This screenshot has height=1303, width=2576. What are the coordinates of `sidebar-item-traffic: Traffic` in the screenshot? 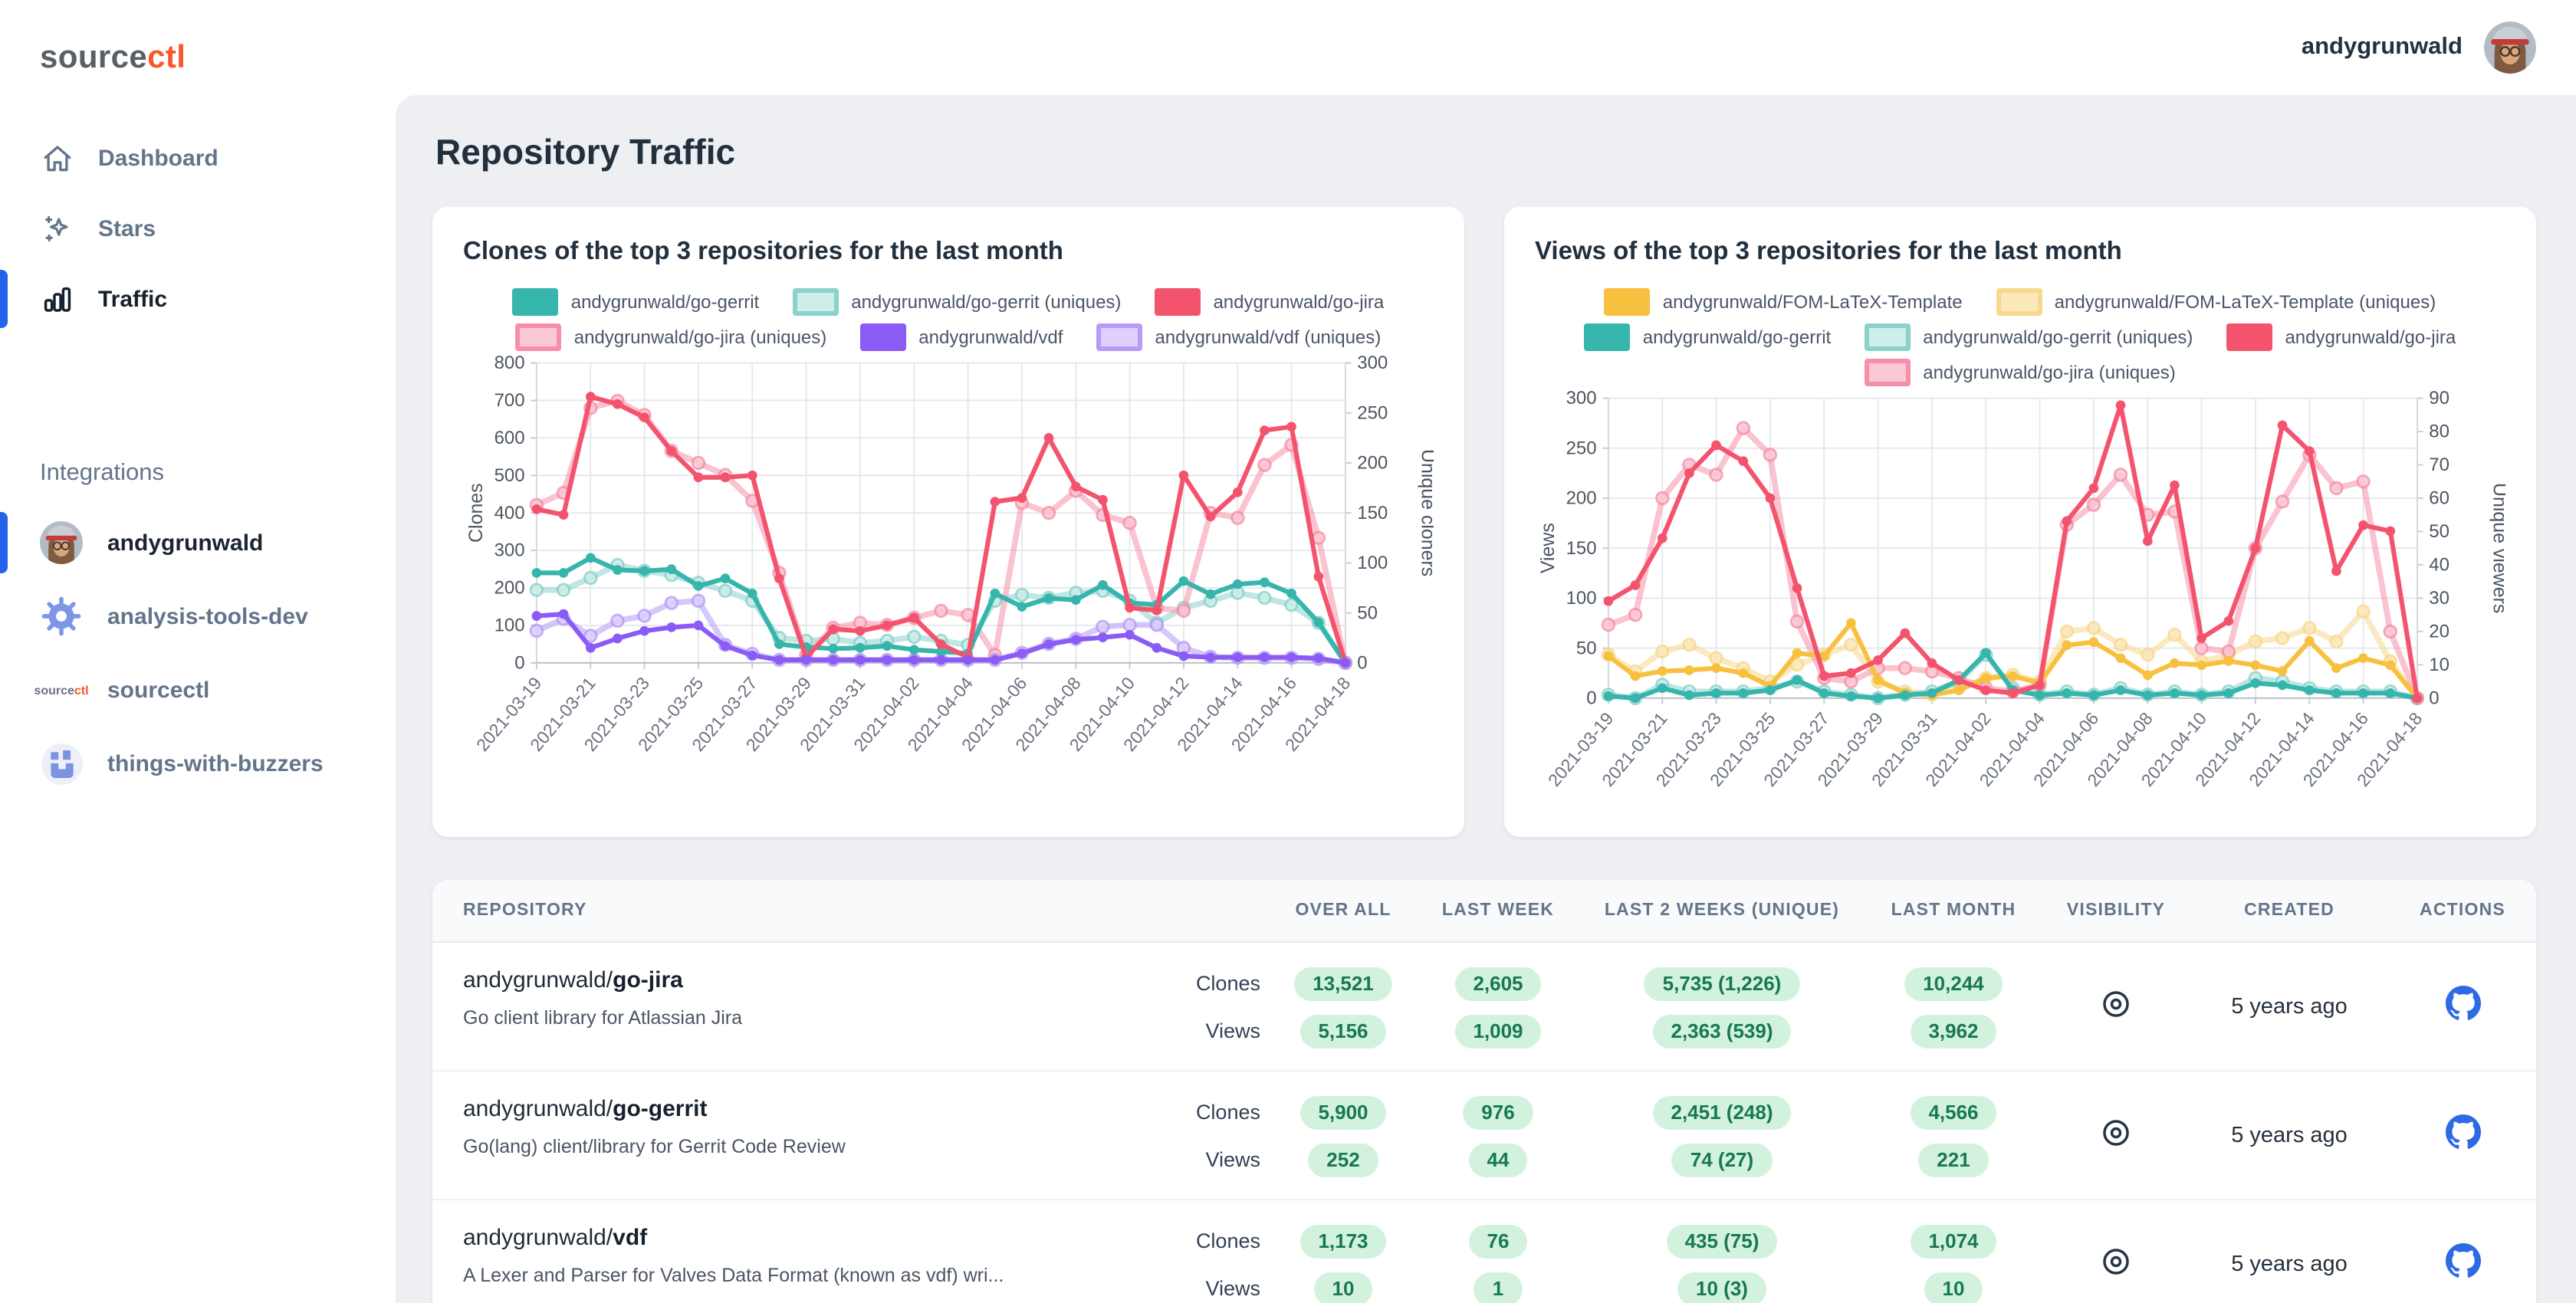 It's located at (198, 299).